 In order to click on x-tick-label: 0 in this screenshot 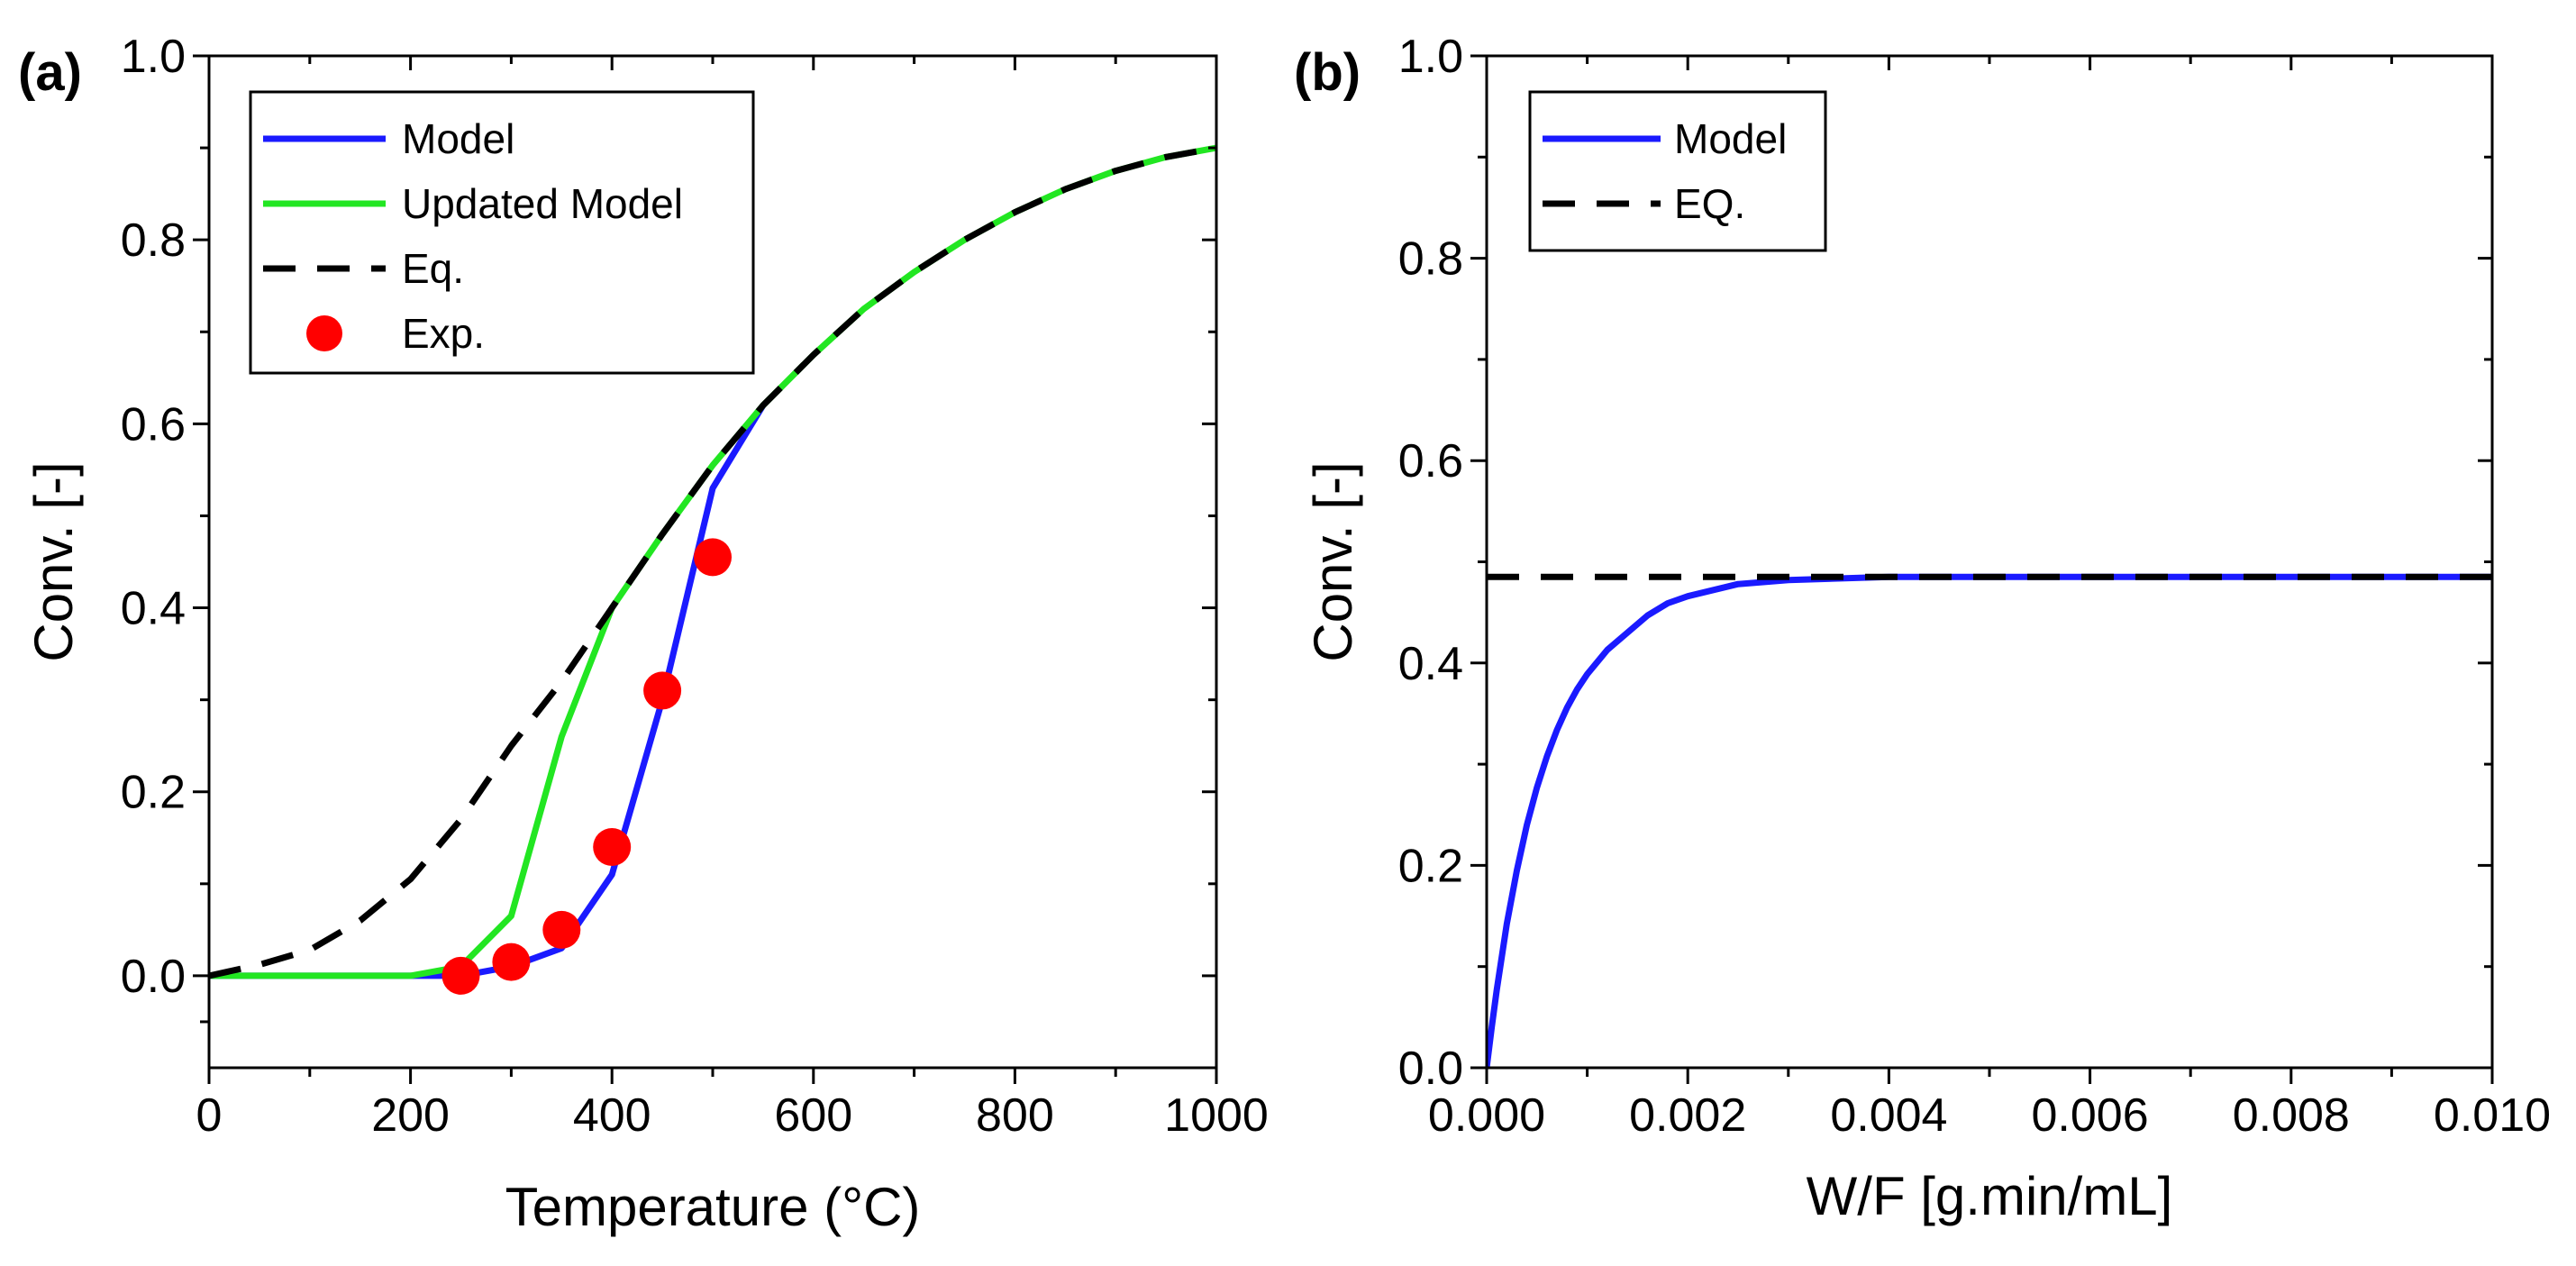, I will do `click(209, 1115)`.